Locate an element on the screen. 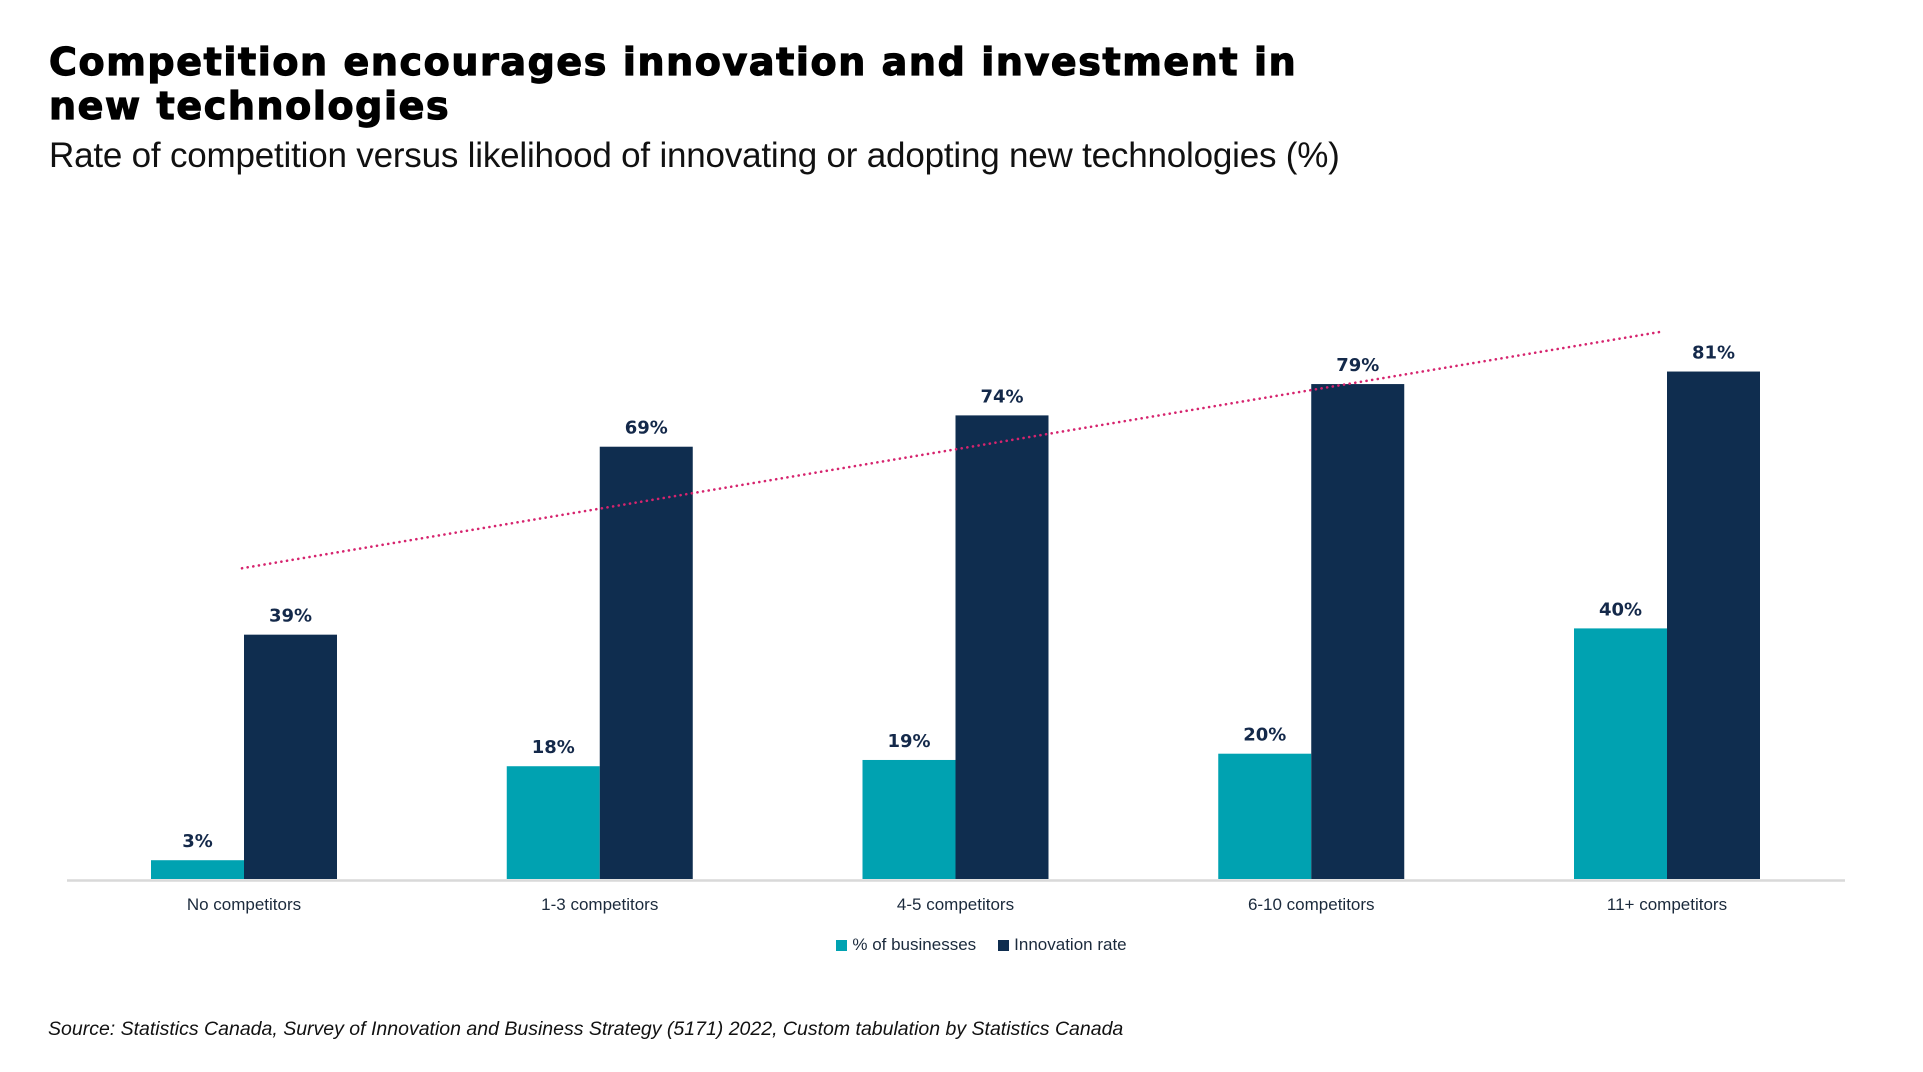 The height and width of the screenshot is (1072, 1923). data-label-of-businesses-1-3-competitors: 18% is located at coordinates (553, 747).